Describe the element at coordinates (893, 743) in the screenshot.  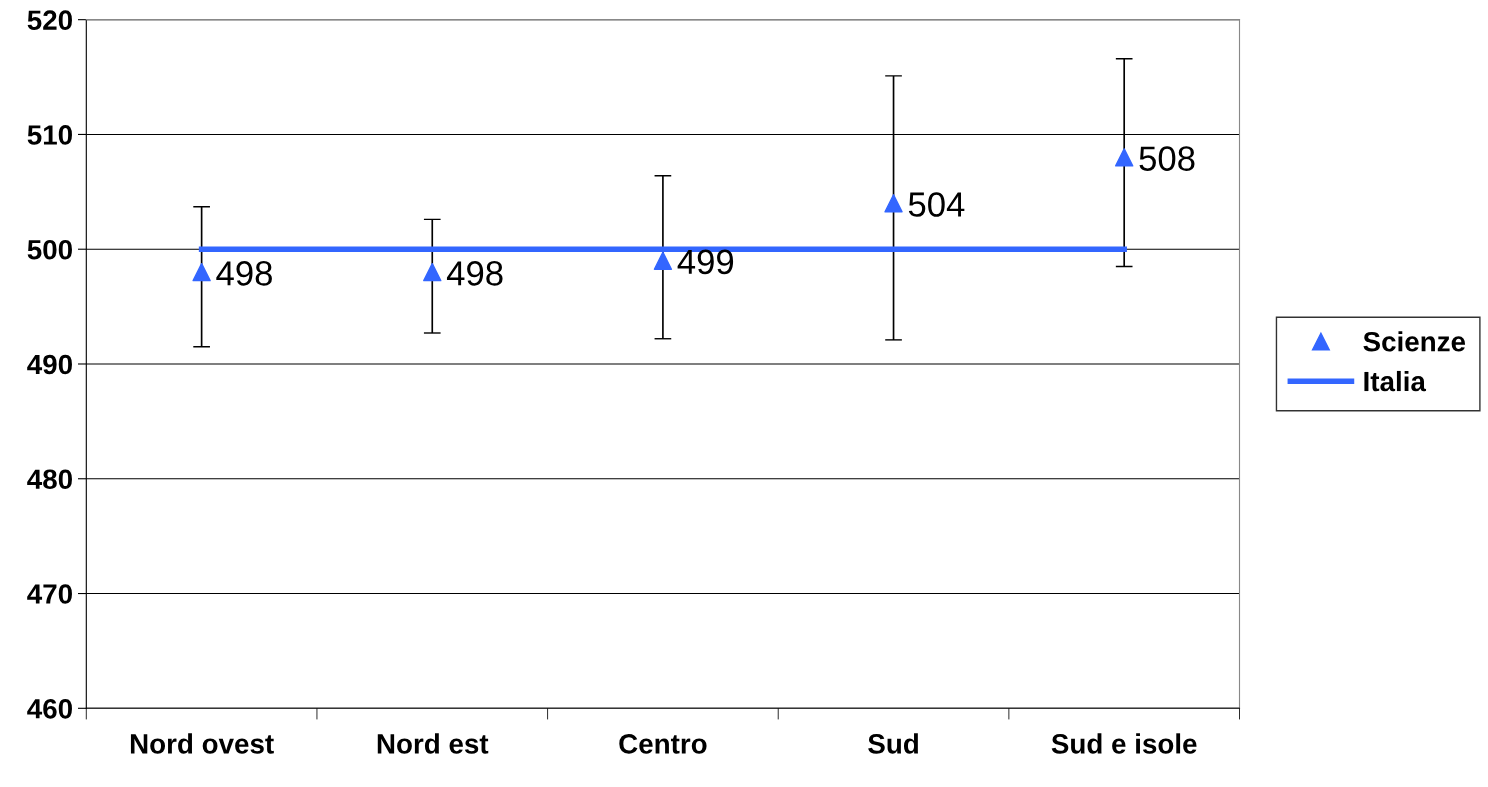
I see `x-tick-label: Sud` at that location.